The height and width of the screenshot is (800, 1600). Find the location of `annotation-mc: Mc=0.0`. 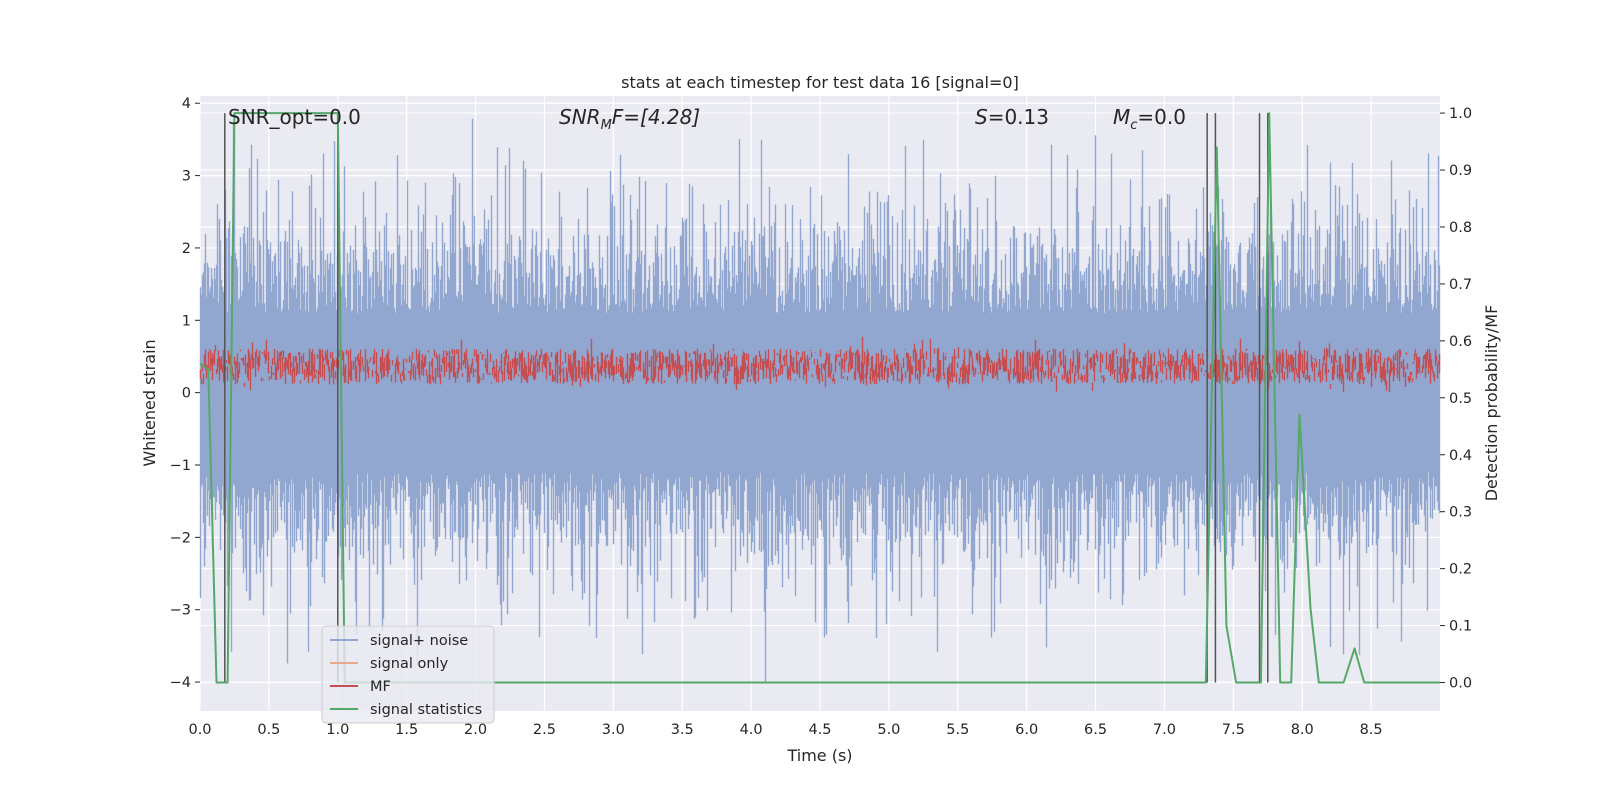

annotation-mc: Mc=0.0 is located at coordinates (1149, 119).